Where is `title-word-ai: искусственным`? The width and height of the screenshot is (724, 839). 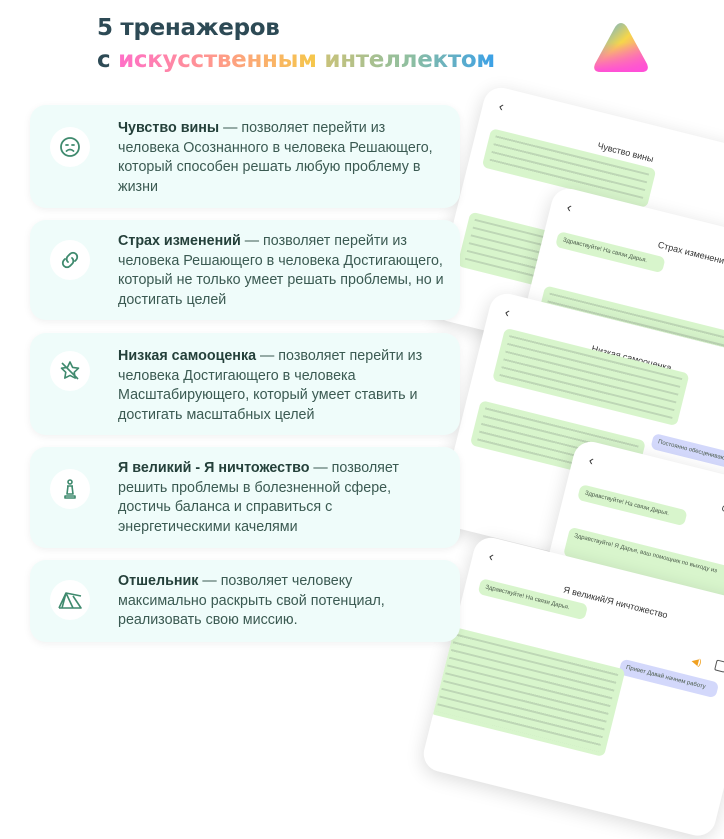 title-word-ai: искусственным is located at coordinates (217, 60).